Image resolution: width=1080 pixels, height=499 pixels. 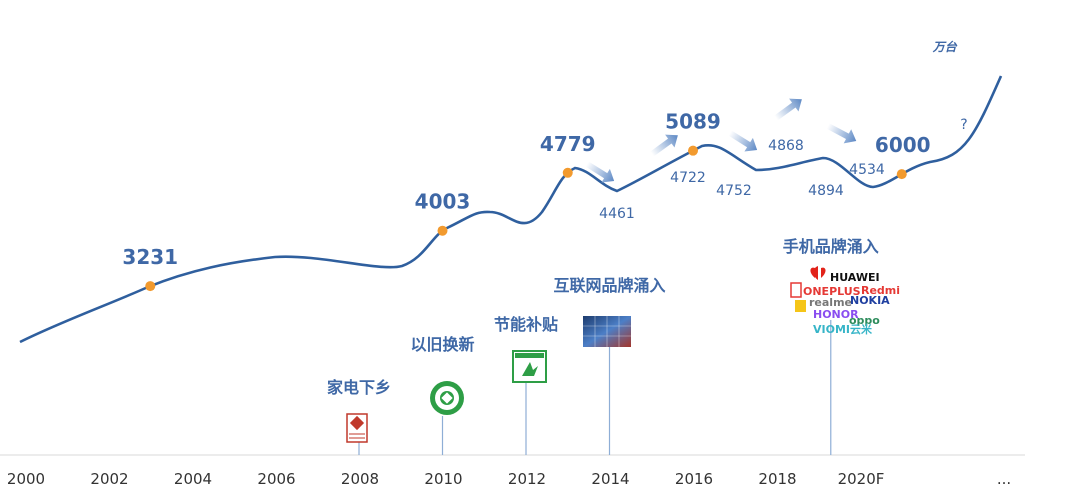 I want to click on x-tick-label: 2010, so click(x=443, y=479).